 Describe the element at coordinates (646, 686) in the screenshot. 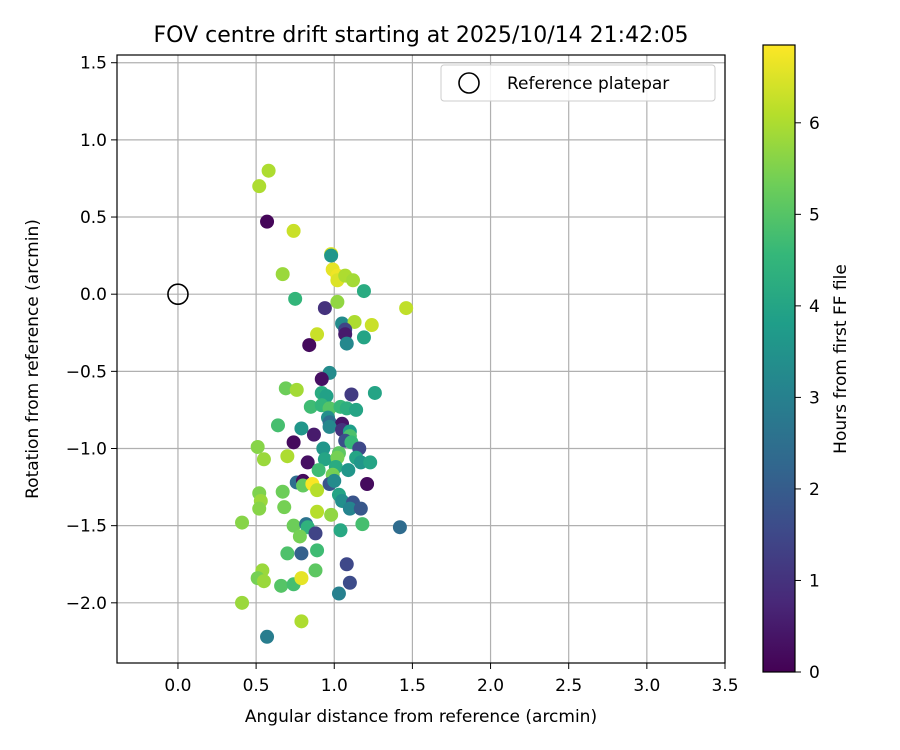

I see `x-tick-label: 3.0` at that location.